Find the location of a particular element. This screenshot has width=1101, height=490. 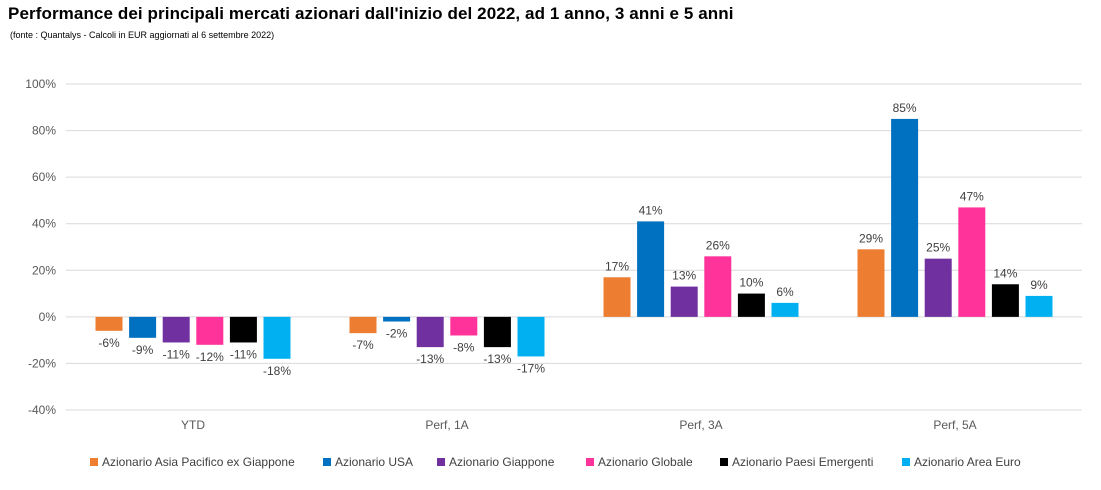

data-label: -6% is located at coordinates (109, 343).